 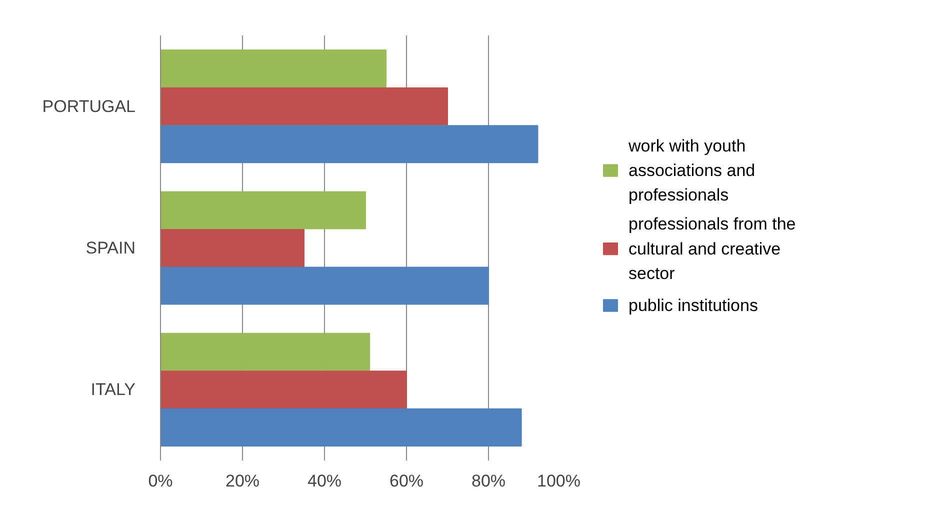 What do you see at coordinates (89, 106) in the screenshot?
I see `y-tick-label: PORTUGAL` at bounding box center [89, 106].